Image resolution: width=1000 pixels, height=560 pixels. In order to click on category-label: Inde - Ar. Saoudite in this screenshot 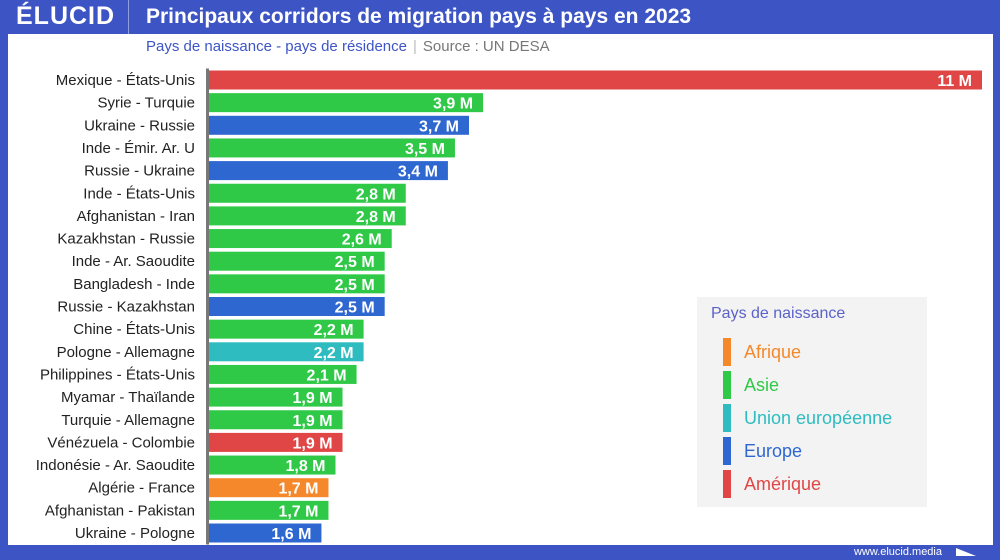, I will do `click(133, 261)`.